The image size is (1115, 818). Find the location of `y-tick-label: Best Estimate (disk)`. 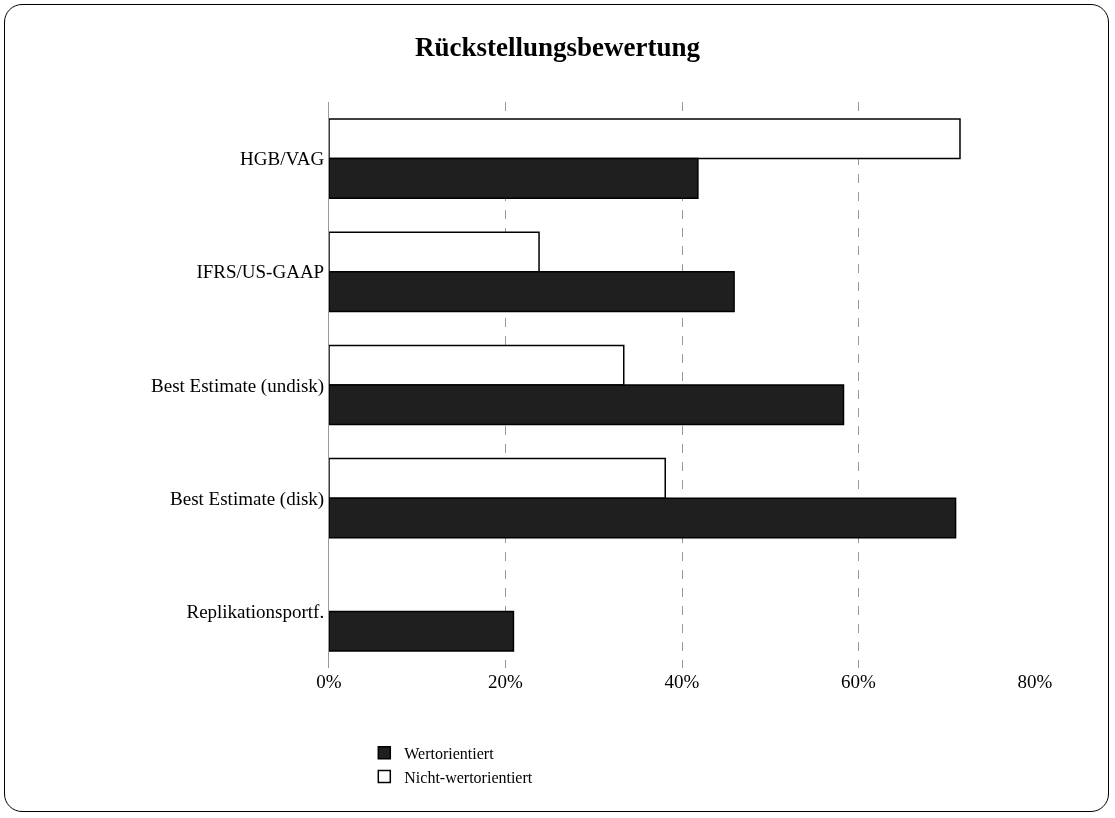

y-tick-label: Best Estimate (disk) is located at coordinates (247, 498).